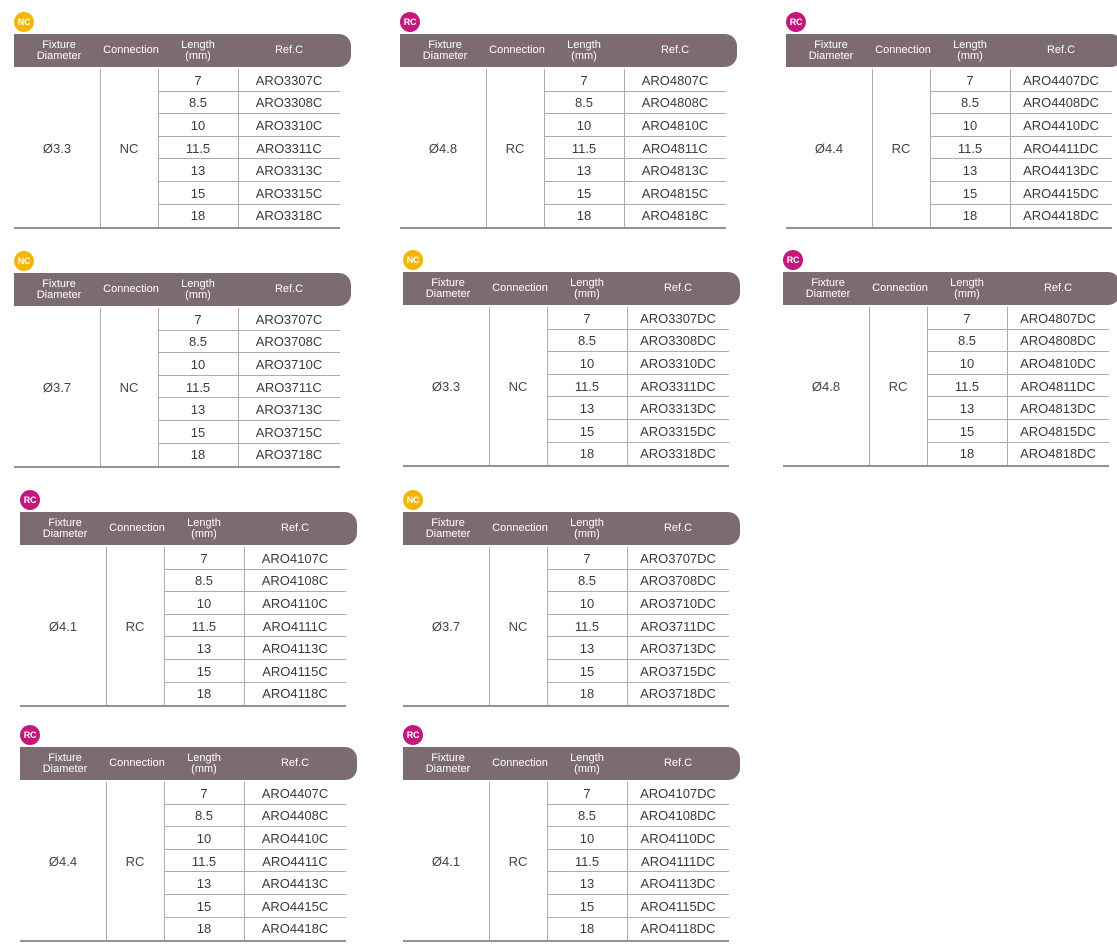 The height and width of the screenshot is (944, 1117). What do you see at coordinates (1061, 193) in the screenshot?
I see `ref-cell: ARO4415DC` at bounding box center [1061, 193].